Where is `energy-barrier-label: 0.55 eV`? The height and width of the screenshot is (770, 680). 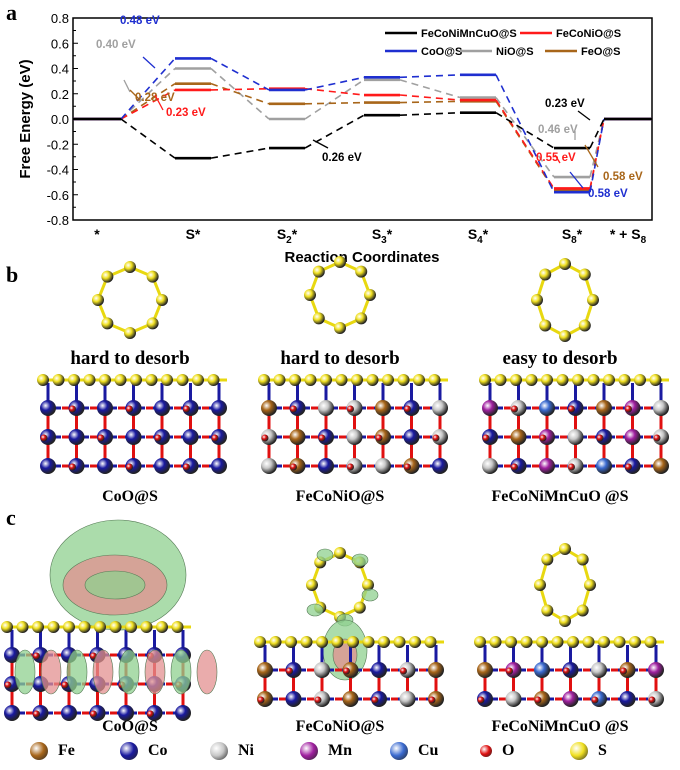
energy-barrier-label: 0.55 eV is located at coordinates (556, 158).